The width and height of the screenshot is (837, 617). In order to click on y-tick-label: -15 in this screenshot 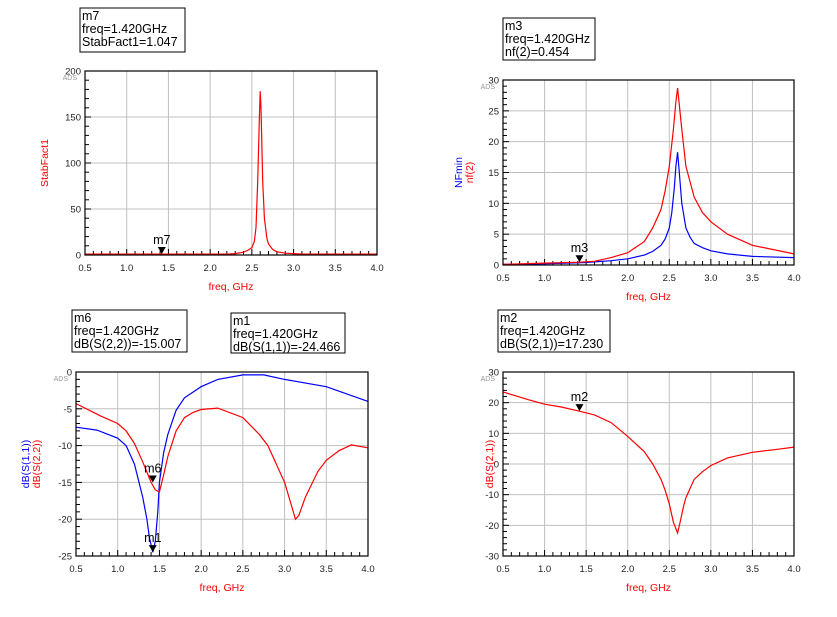, I will do `click(65, 483)`.